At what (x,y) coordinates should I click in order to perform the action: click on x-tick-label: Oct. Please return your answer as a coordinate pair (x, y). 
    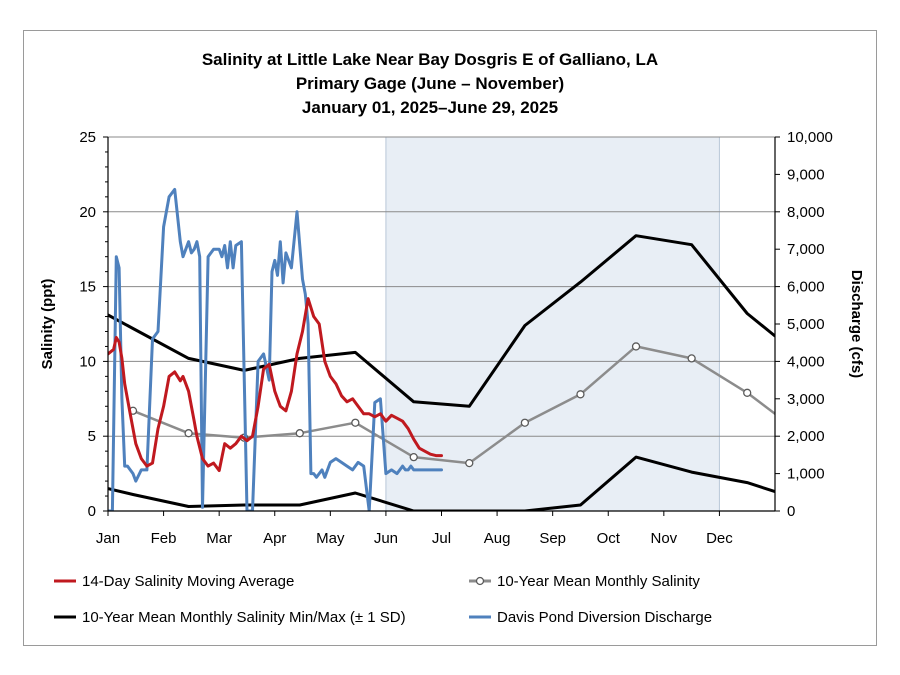
    Looking at the image, I should click on (609, 538).